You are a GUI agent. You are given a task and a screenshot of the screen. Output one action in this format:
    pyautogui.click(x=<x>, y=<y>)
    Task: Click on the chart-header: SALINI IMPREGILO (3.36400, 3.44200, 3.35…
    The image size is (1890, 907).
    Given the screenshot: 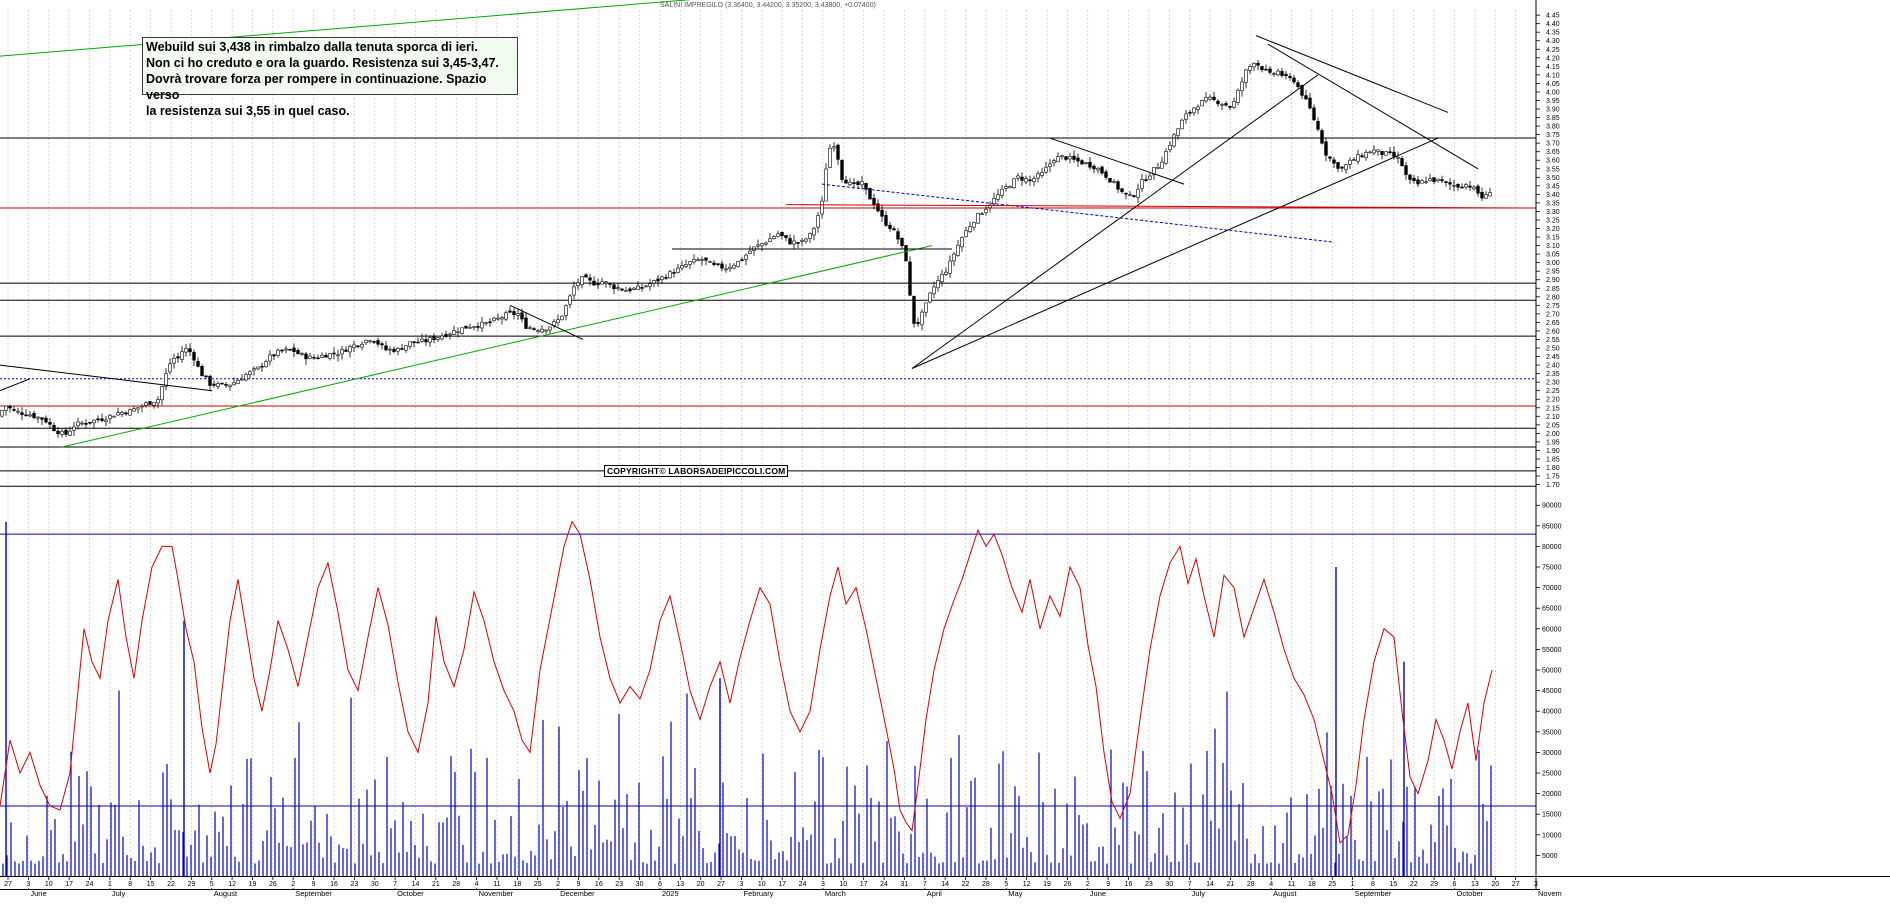 What is the action you would take?
    pyautogui.click(x=768, y=5)
    